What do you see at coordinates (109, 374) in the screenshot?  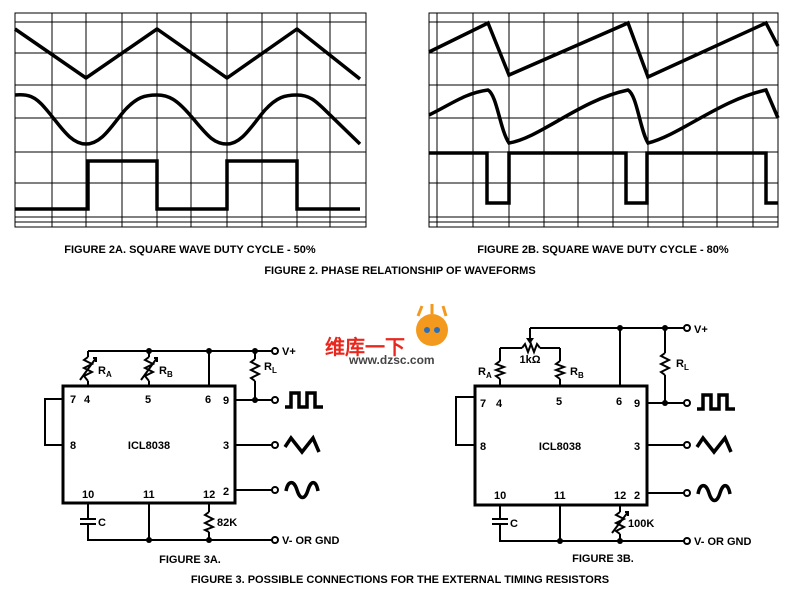 I see `label: A` at bounding box center [109, 374].